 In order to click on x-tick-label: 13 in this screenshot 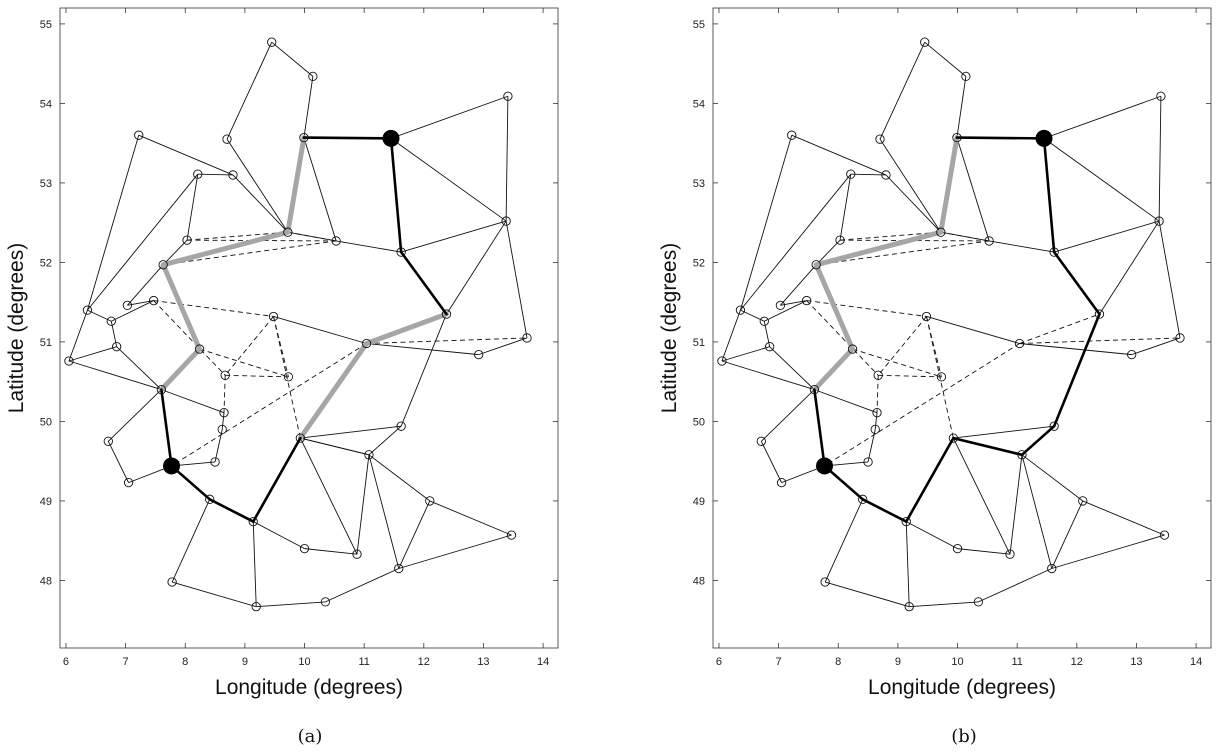, I will do `click(1136, 662)`.